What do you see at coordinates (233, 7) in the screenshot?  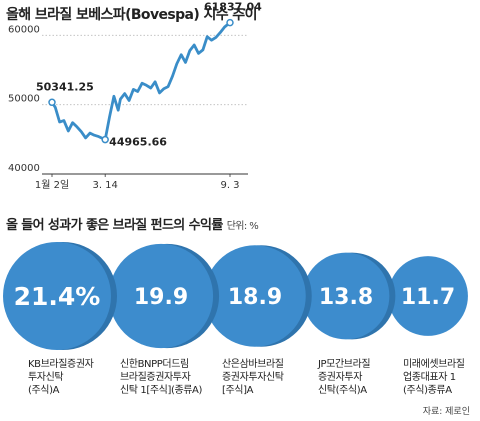 I see `annotation-label: 61837.04` at bounding box center [233, 7].